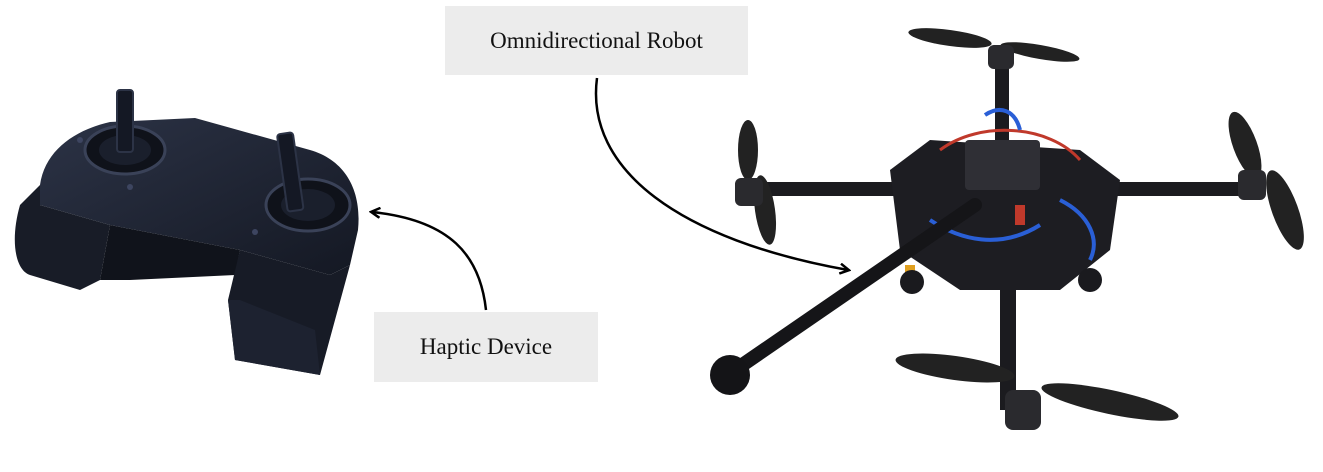 Image resolution: width=1323 pixels, height=472 pixels. Describe the element at coordinates (486, 347) in the screenshot. I see `haptic-device-label: Haptic Device` at that location.